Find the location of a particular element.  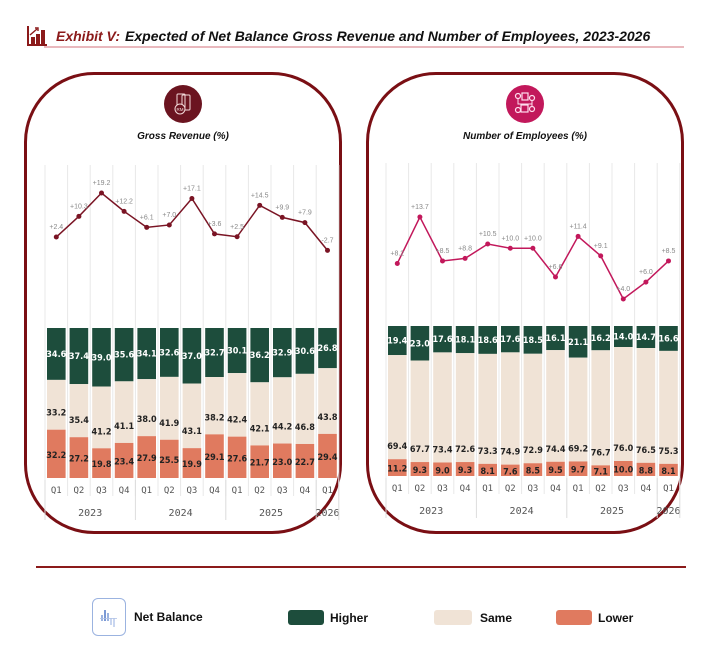

money-icon: RM is located at coordinates (183, 104).